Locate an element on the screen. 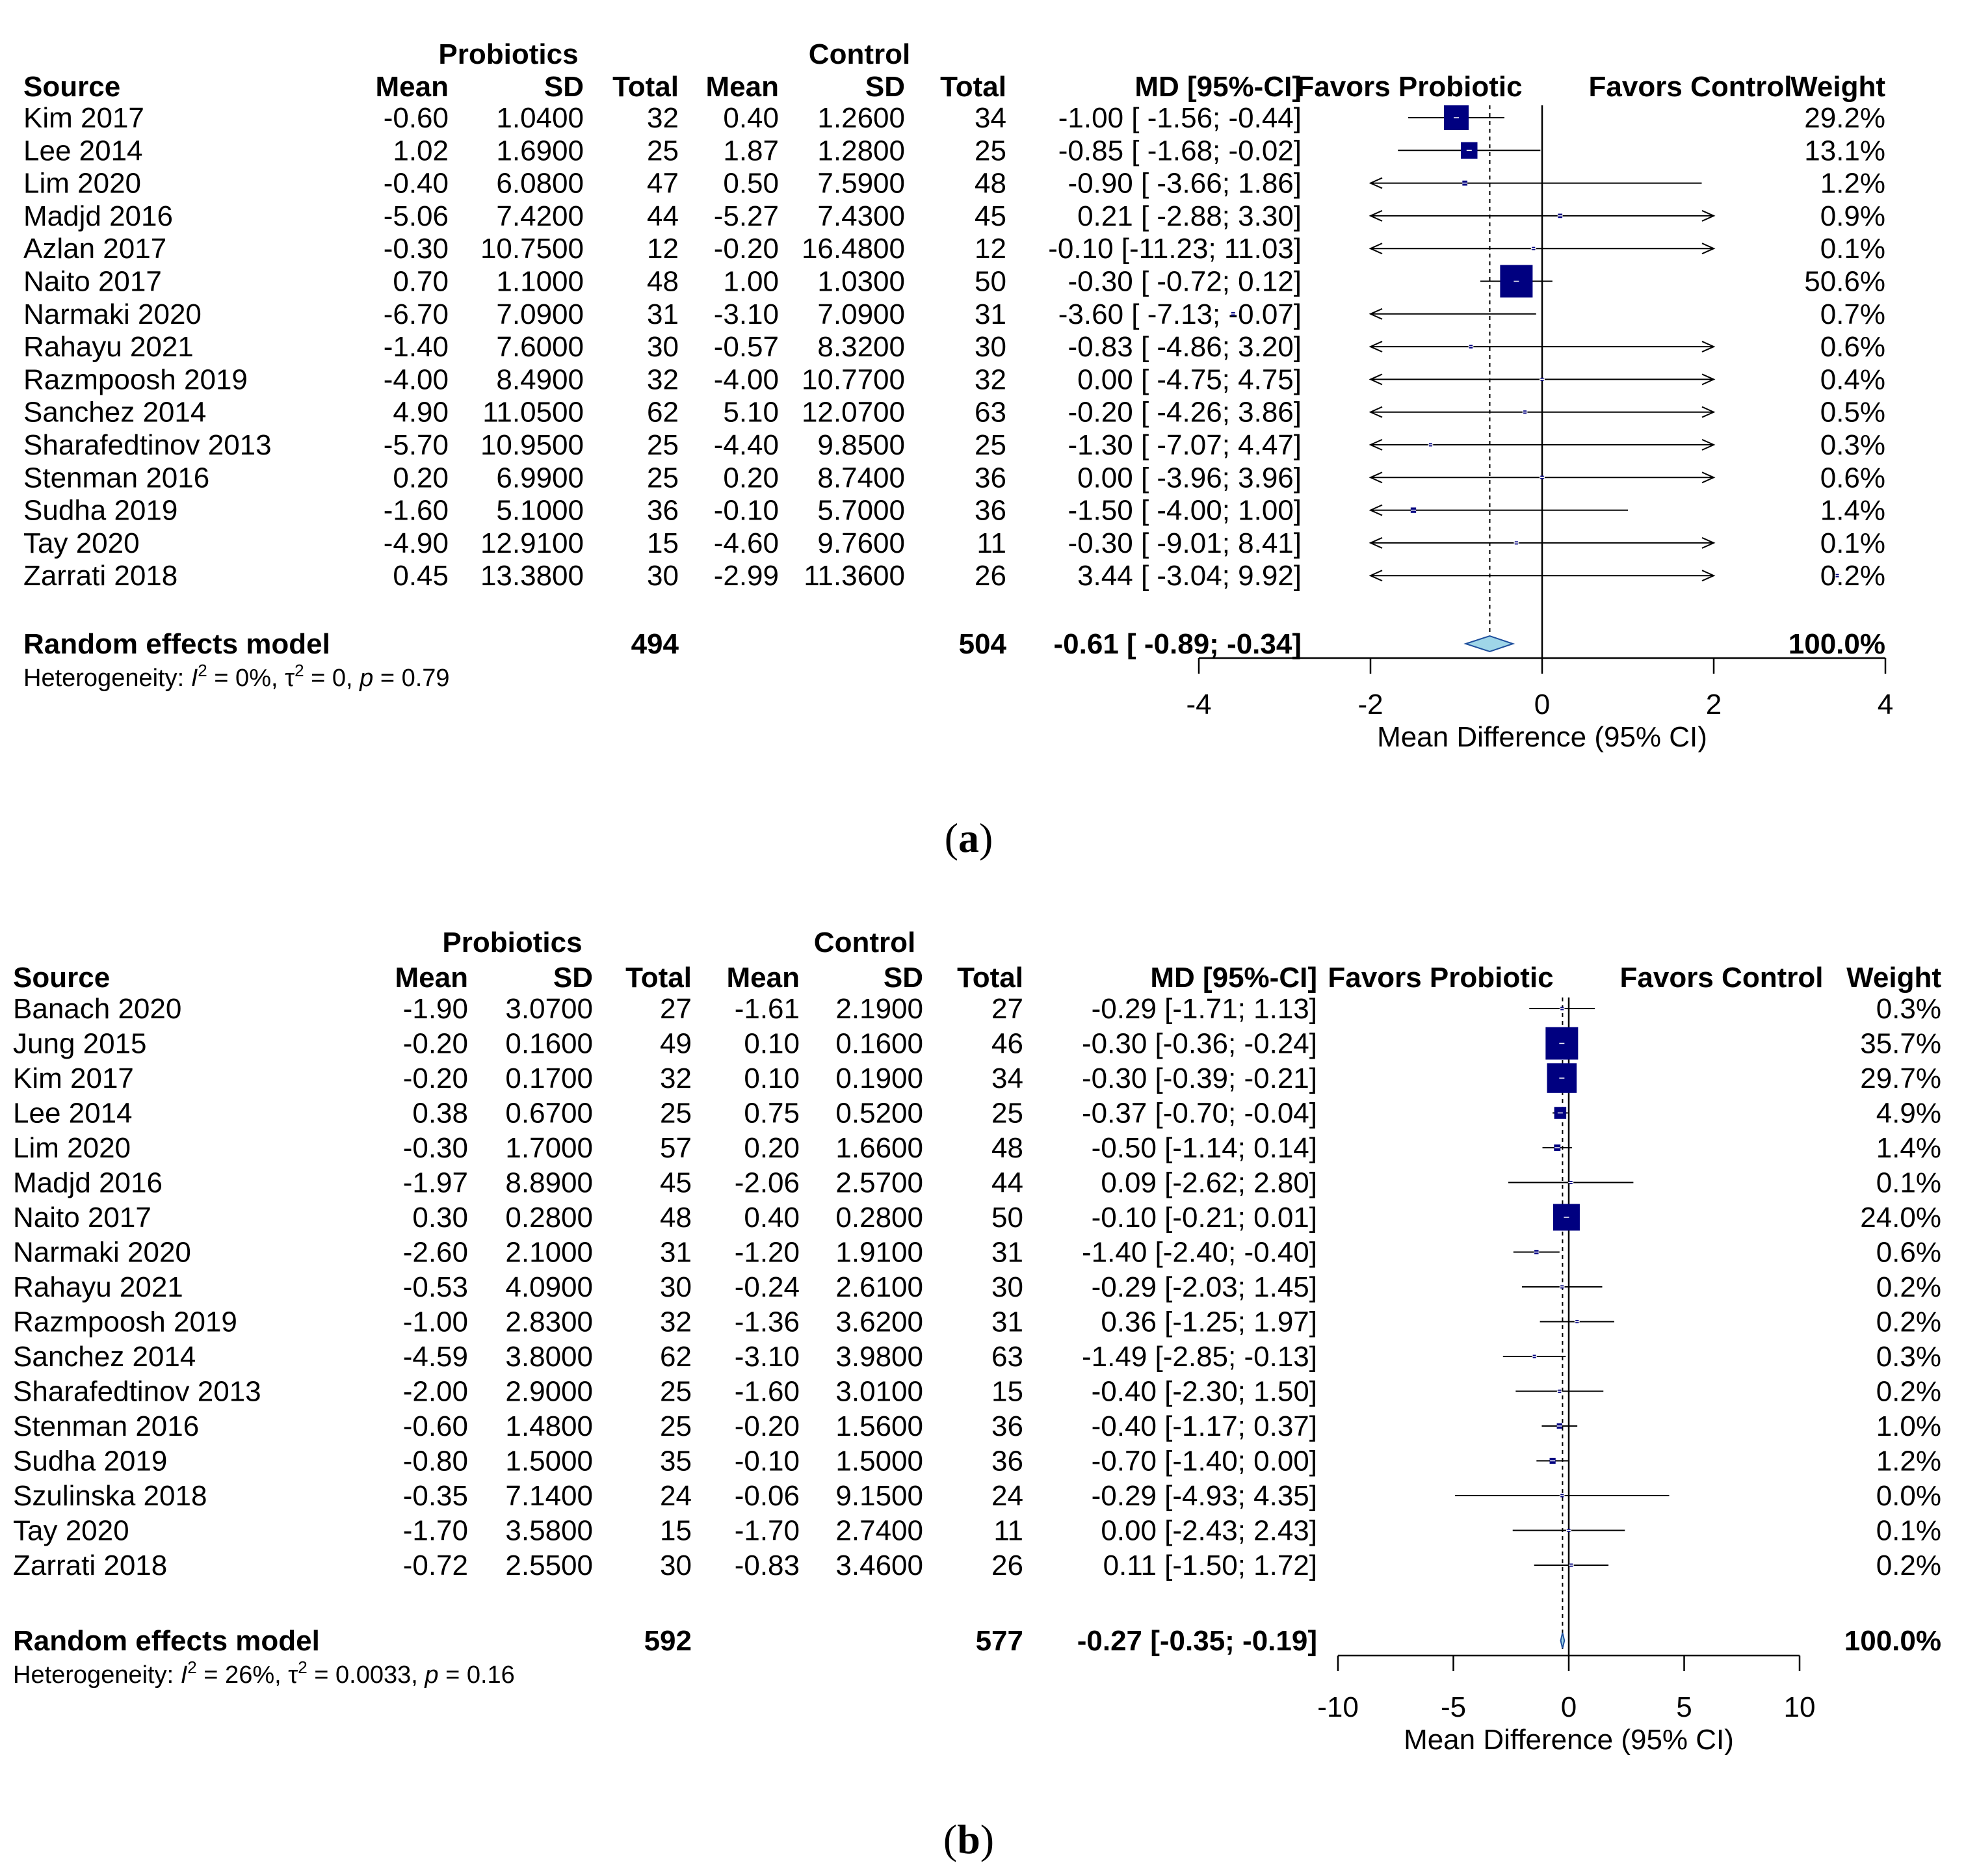 This screenshot has height=1876, width=1966. md-ci-value: -0.30 [ -0.72; 0.12] is located at coordinates (1185, 282).